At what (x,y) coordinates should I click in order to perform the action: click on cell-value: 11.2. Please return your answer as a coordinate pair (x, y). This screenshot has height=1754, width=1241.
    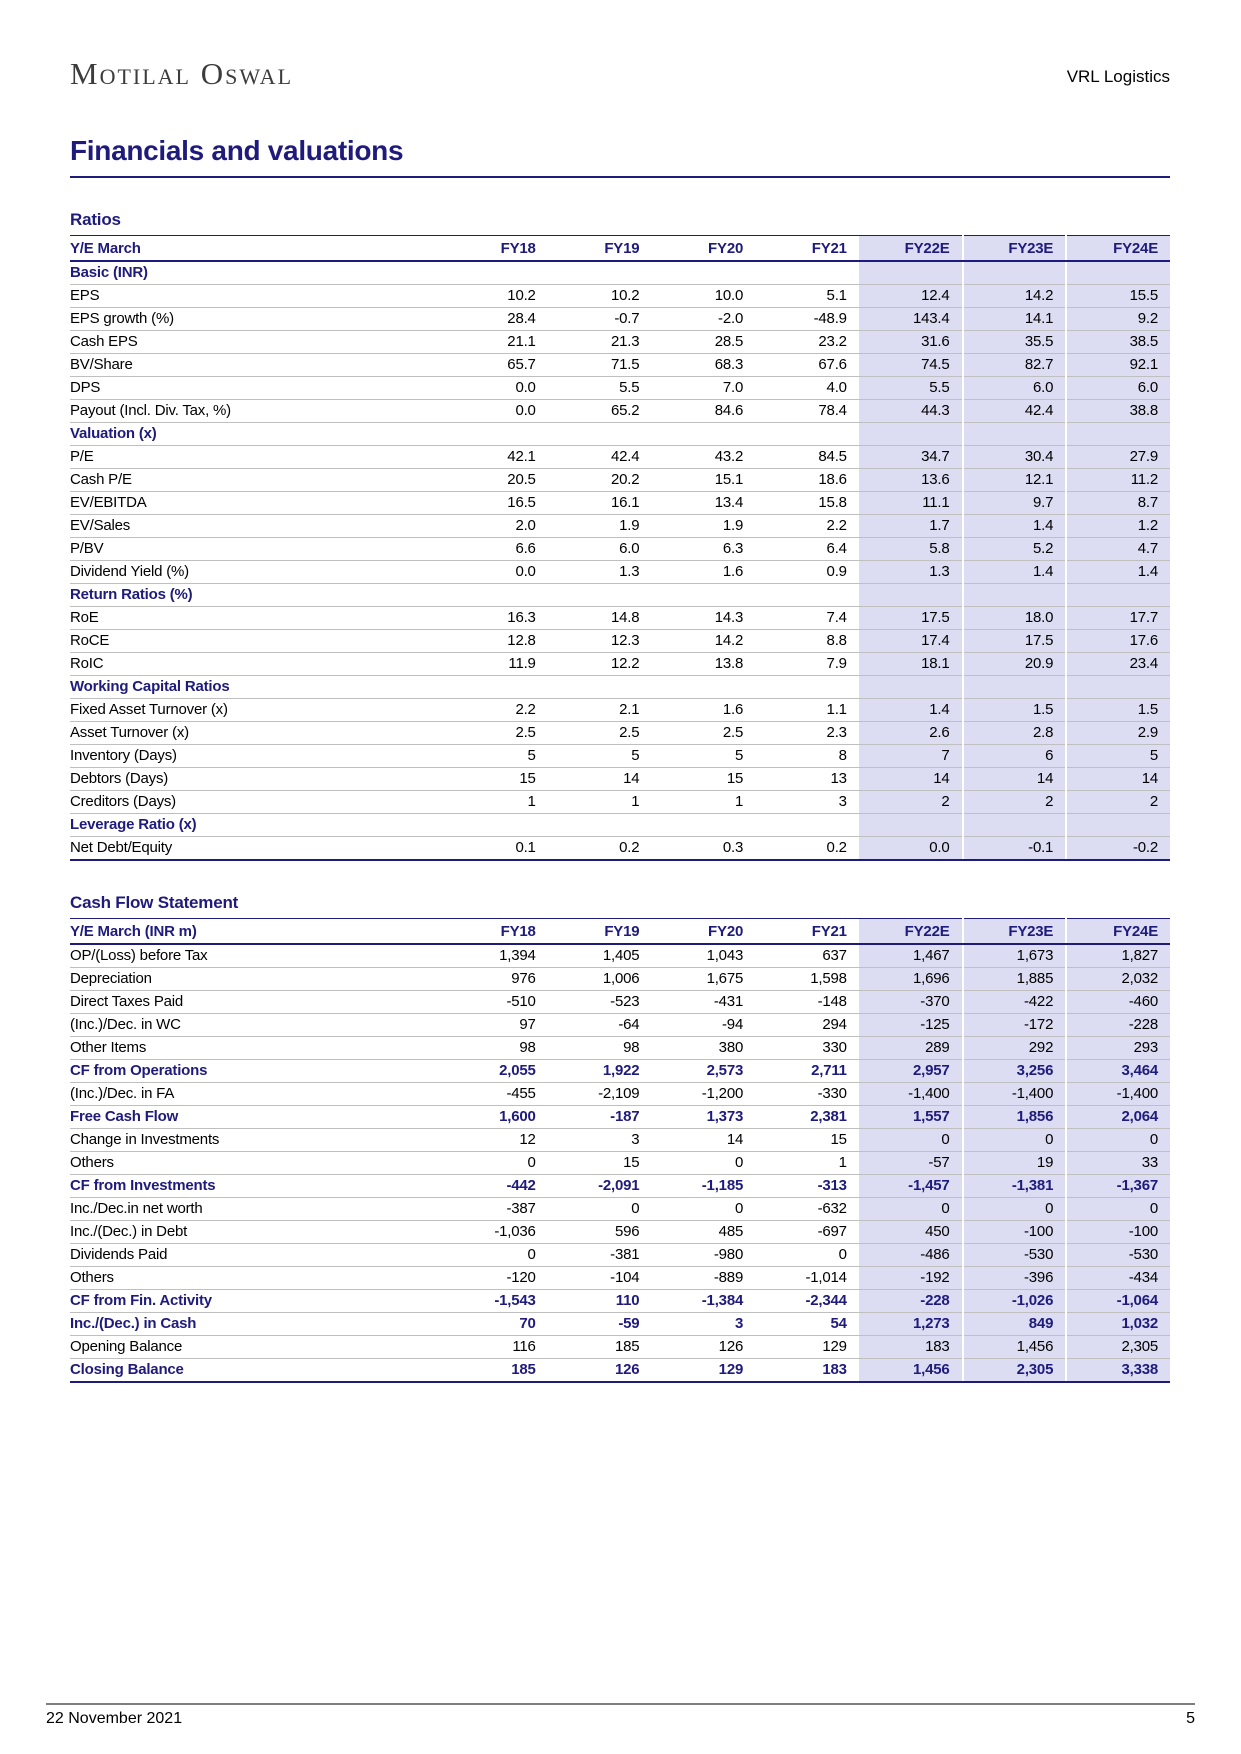
    Looking at the image, I should click on (1117, 480).